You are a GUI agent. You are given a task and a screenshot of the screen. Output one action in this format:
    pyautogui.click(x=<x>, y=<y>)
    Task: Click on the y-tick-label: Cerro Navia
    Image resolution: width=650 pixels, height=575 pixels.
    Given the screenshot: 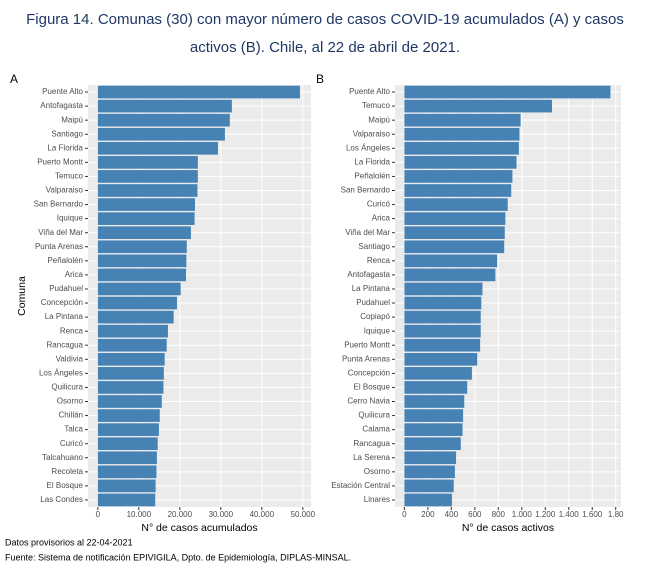 What is the action you would take?
    pyautogui.click(x=368, y=401)
    